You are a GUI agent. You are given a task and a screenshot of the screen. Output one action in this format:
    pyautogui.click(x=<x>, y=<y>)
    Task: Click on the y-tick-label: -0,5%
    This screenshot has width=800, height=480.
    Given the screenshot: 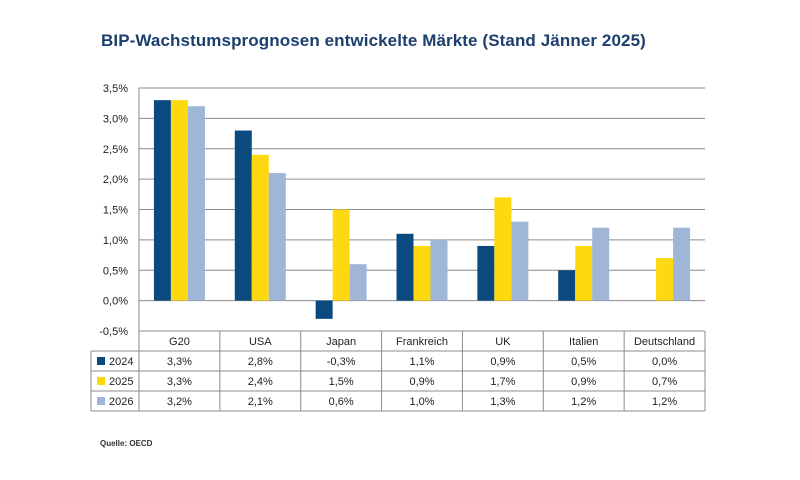 What is the action you would take?
    pyautogui.click(x=113, y=332)
    